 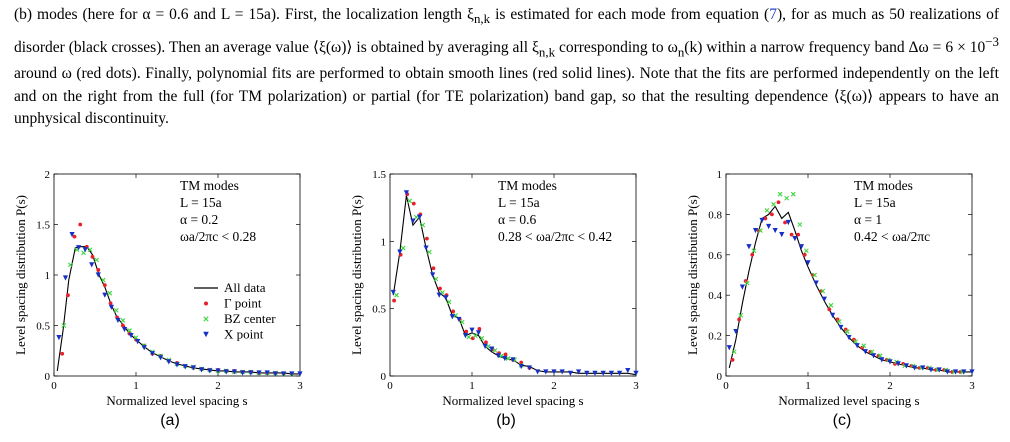 What do you see at coordinates (681, 51) in the screenshot?
I see `subscript: n` at bounding box center [681, 51].